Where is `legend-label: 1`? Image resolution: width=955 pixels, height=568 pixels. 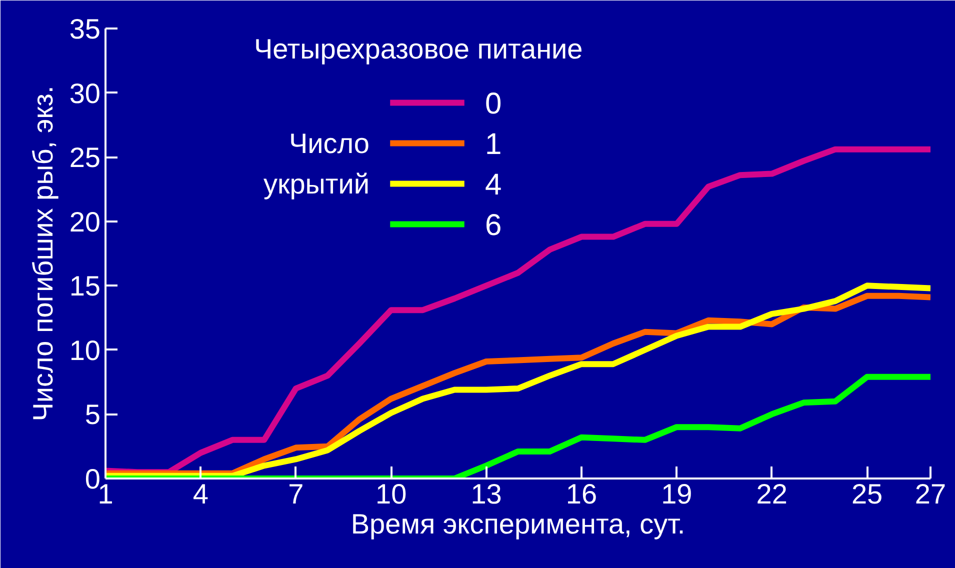 legend-label: 1 is located at coordinates (493, 144).